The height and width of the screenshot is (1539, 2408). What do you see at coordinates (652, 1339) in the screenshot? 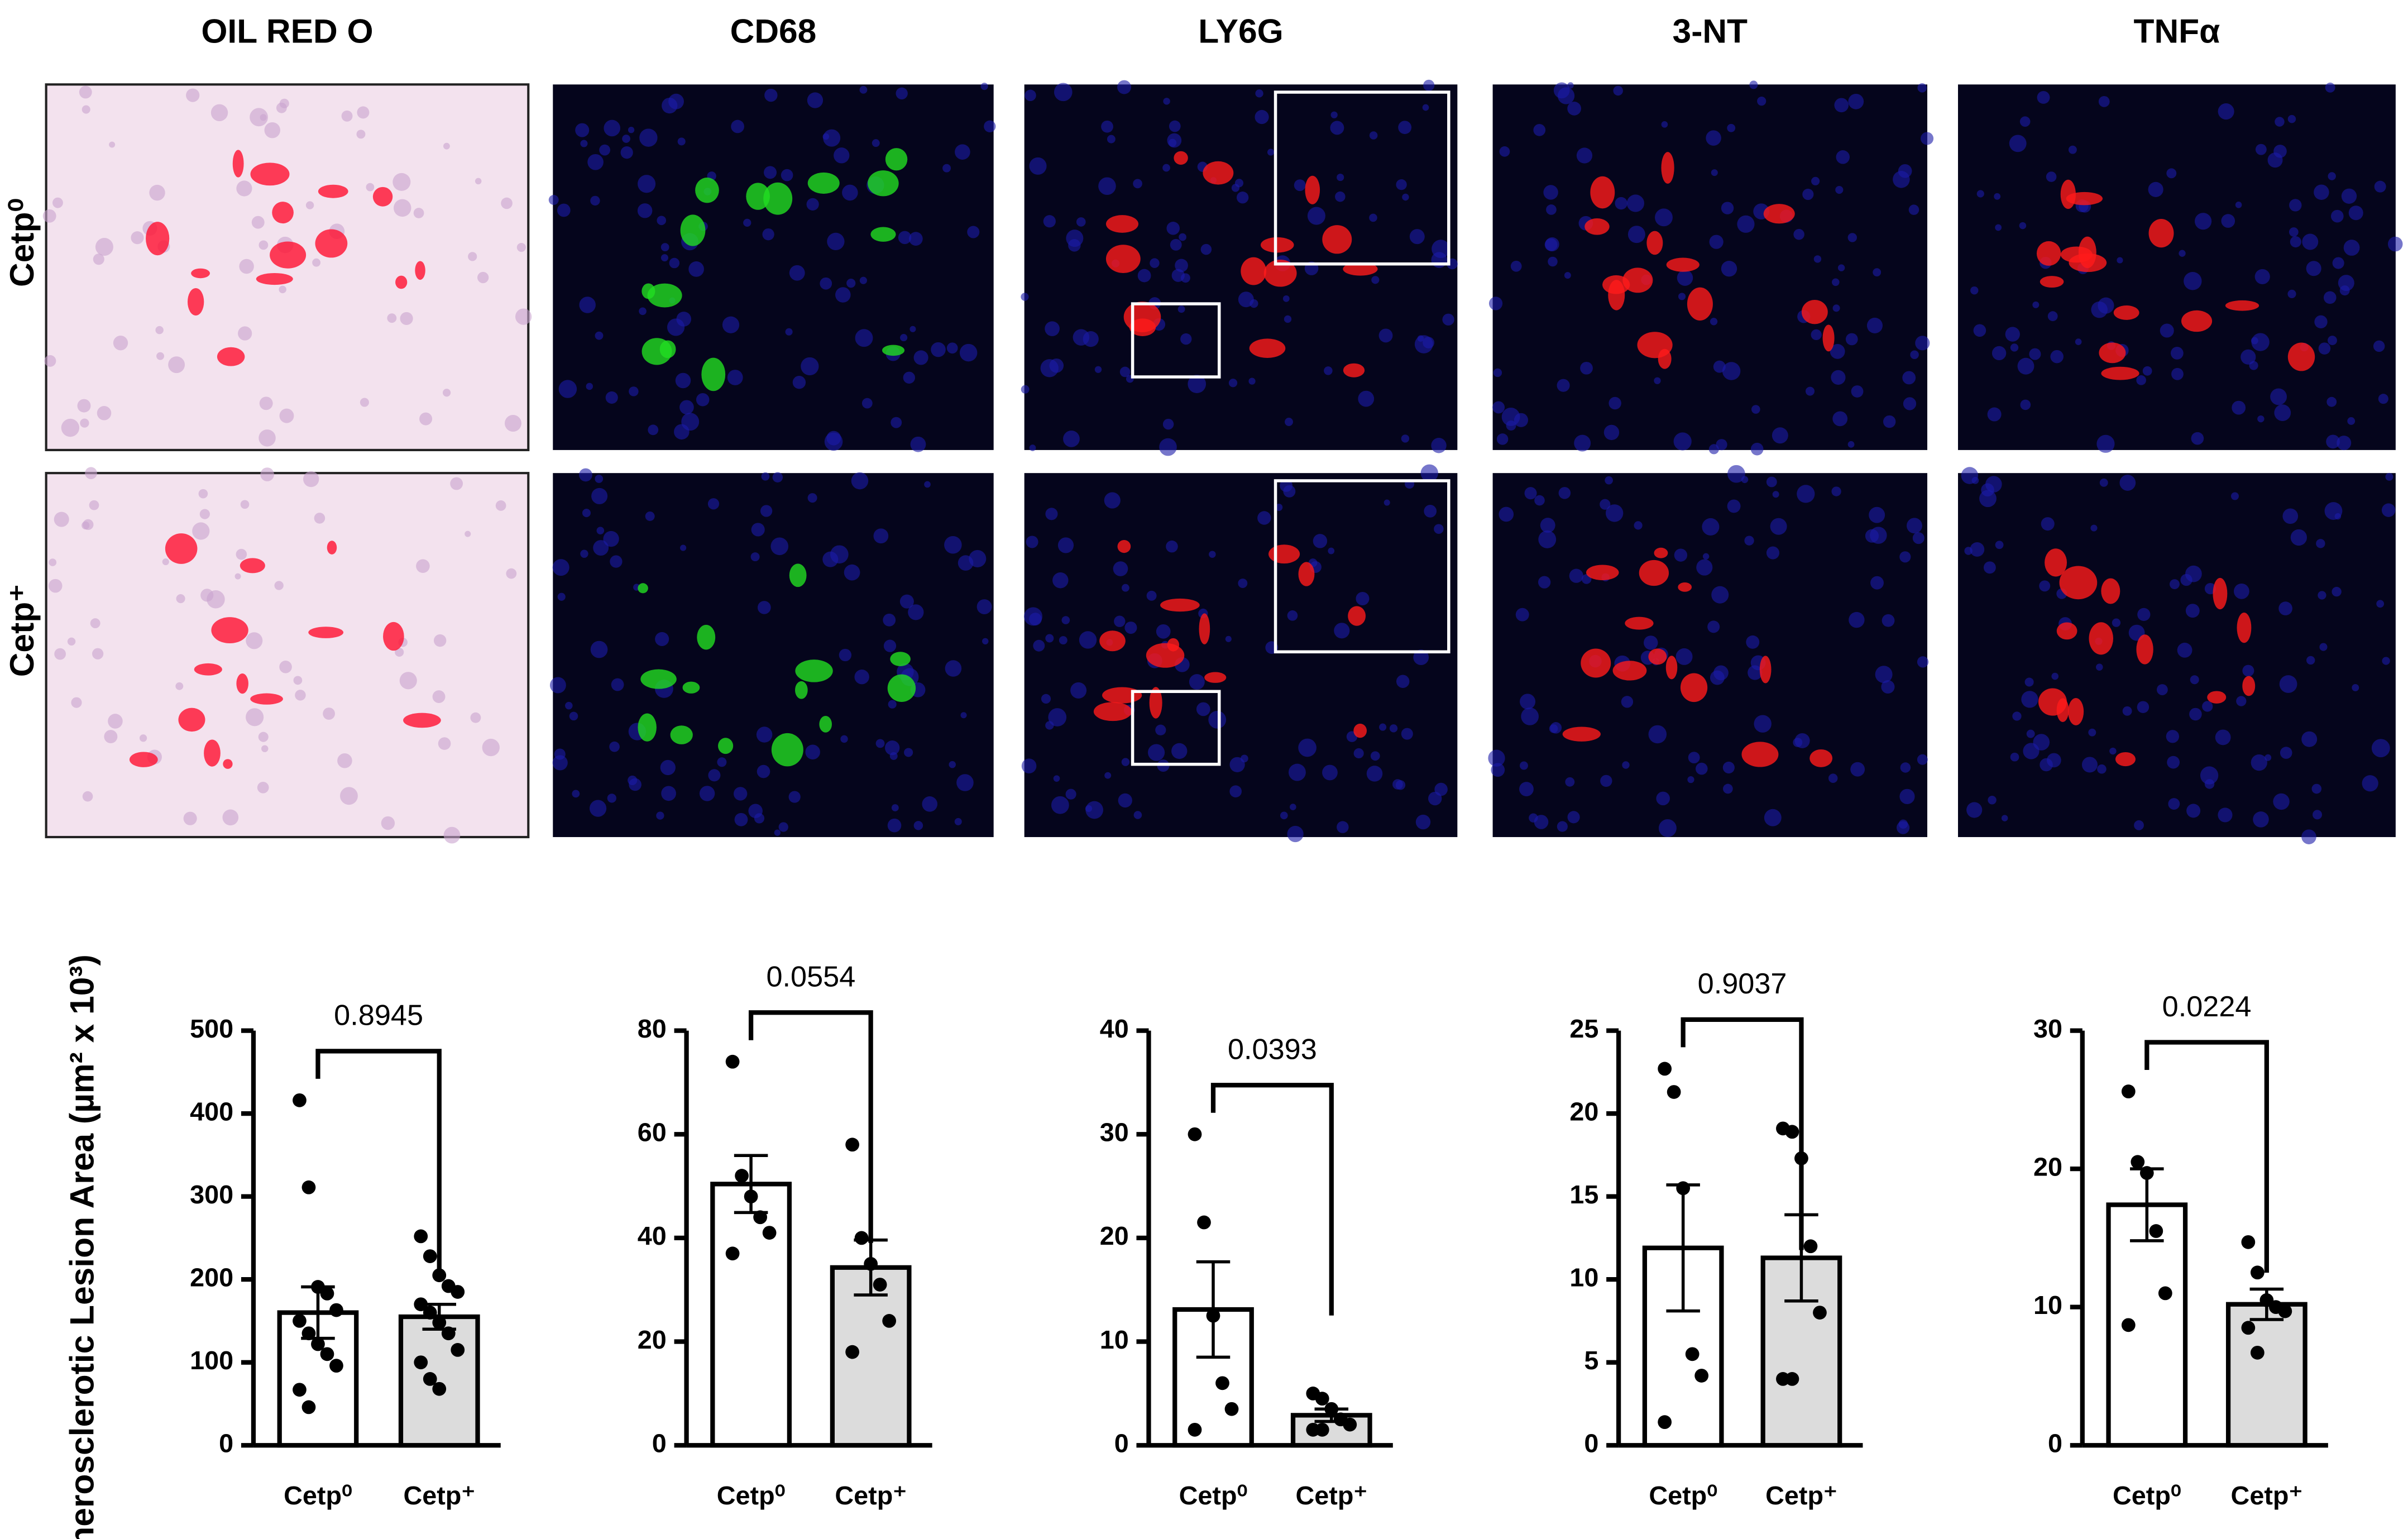
I see `y-tick-label: 20` at bounding box center [652, 1339].